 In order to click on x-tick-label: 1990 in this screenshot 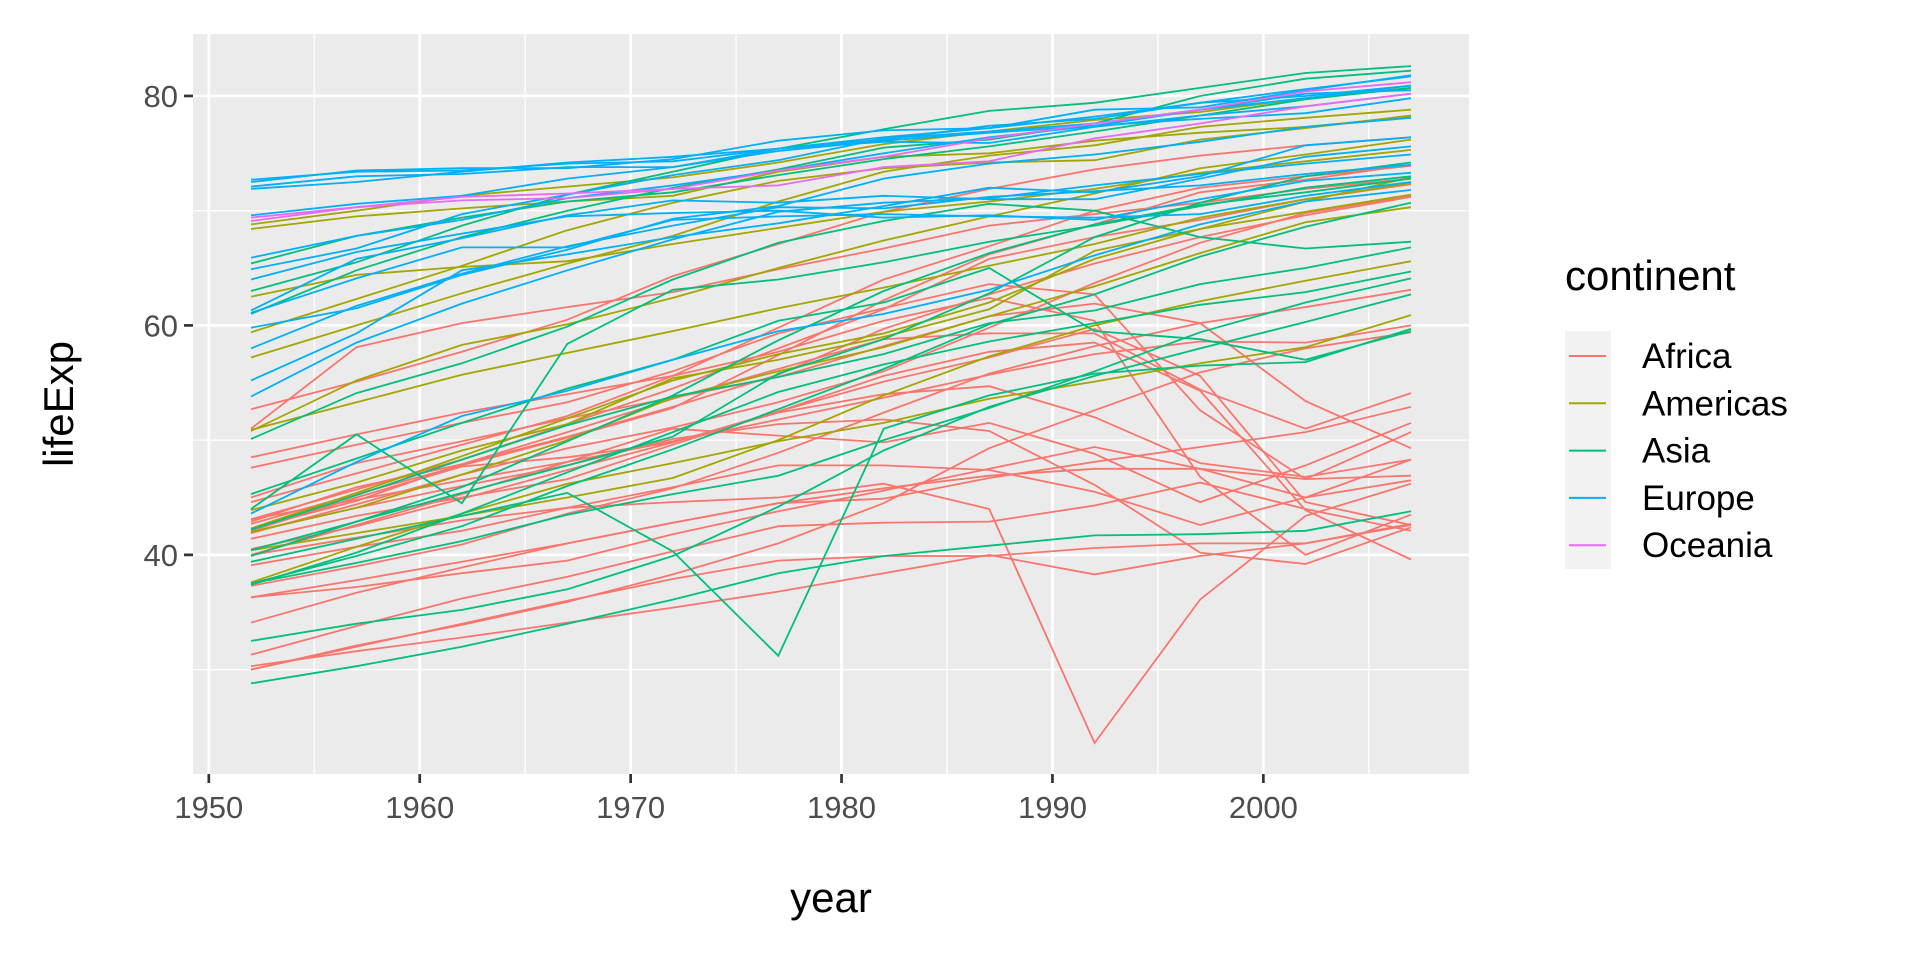, I will do `click(1052, 807)`.